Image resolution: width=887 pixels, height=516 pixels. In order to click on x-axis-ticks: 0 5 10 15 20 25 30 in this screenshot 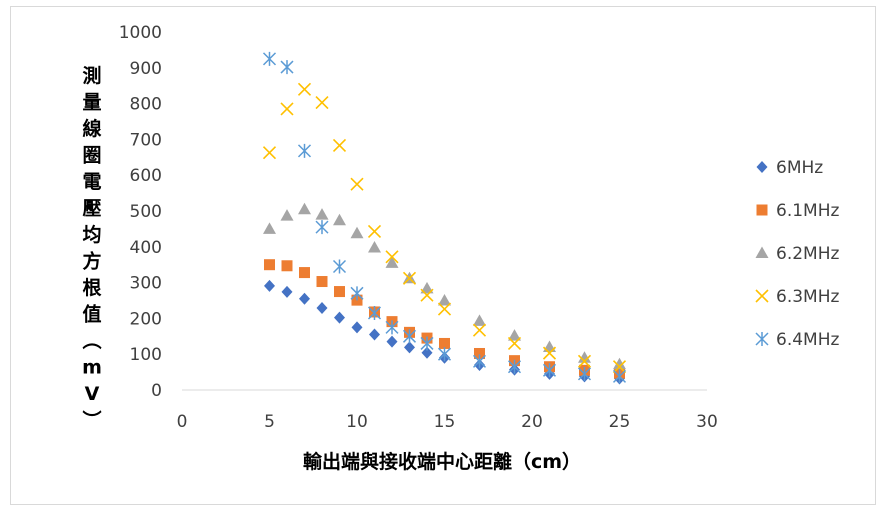, I will do `click(447, 422)`.